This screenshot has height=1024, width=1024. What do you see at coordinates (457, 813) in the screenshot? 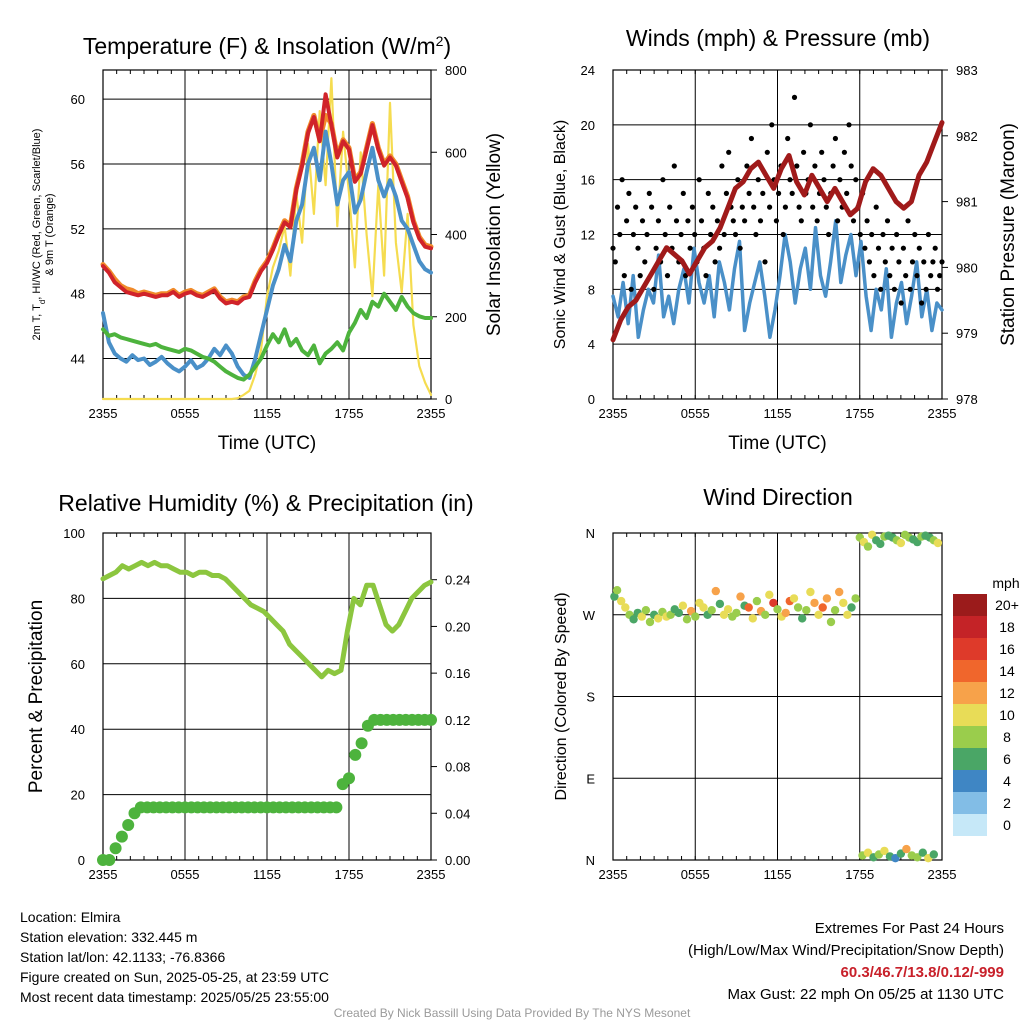
I see `humidity-y2-tick-label: 0.04` at bounding box center [457, 813].